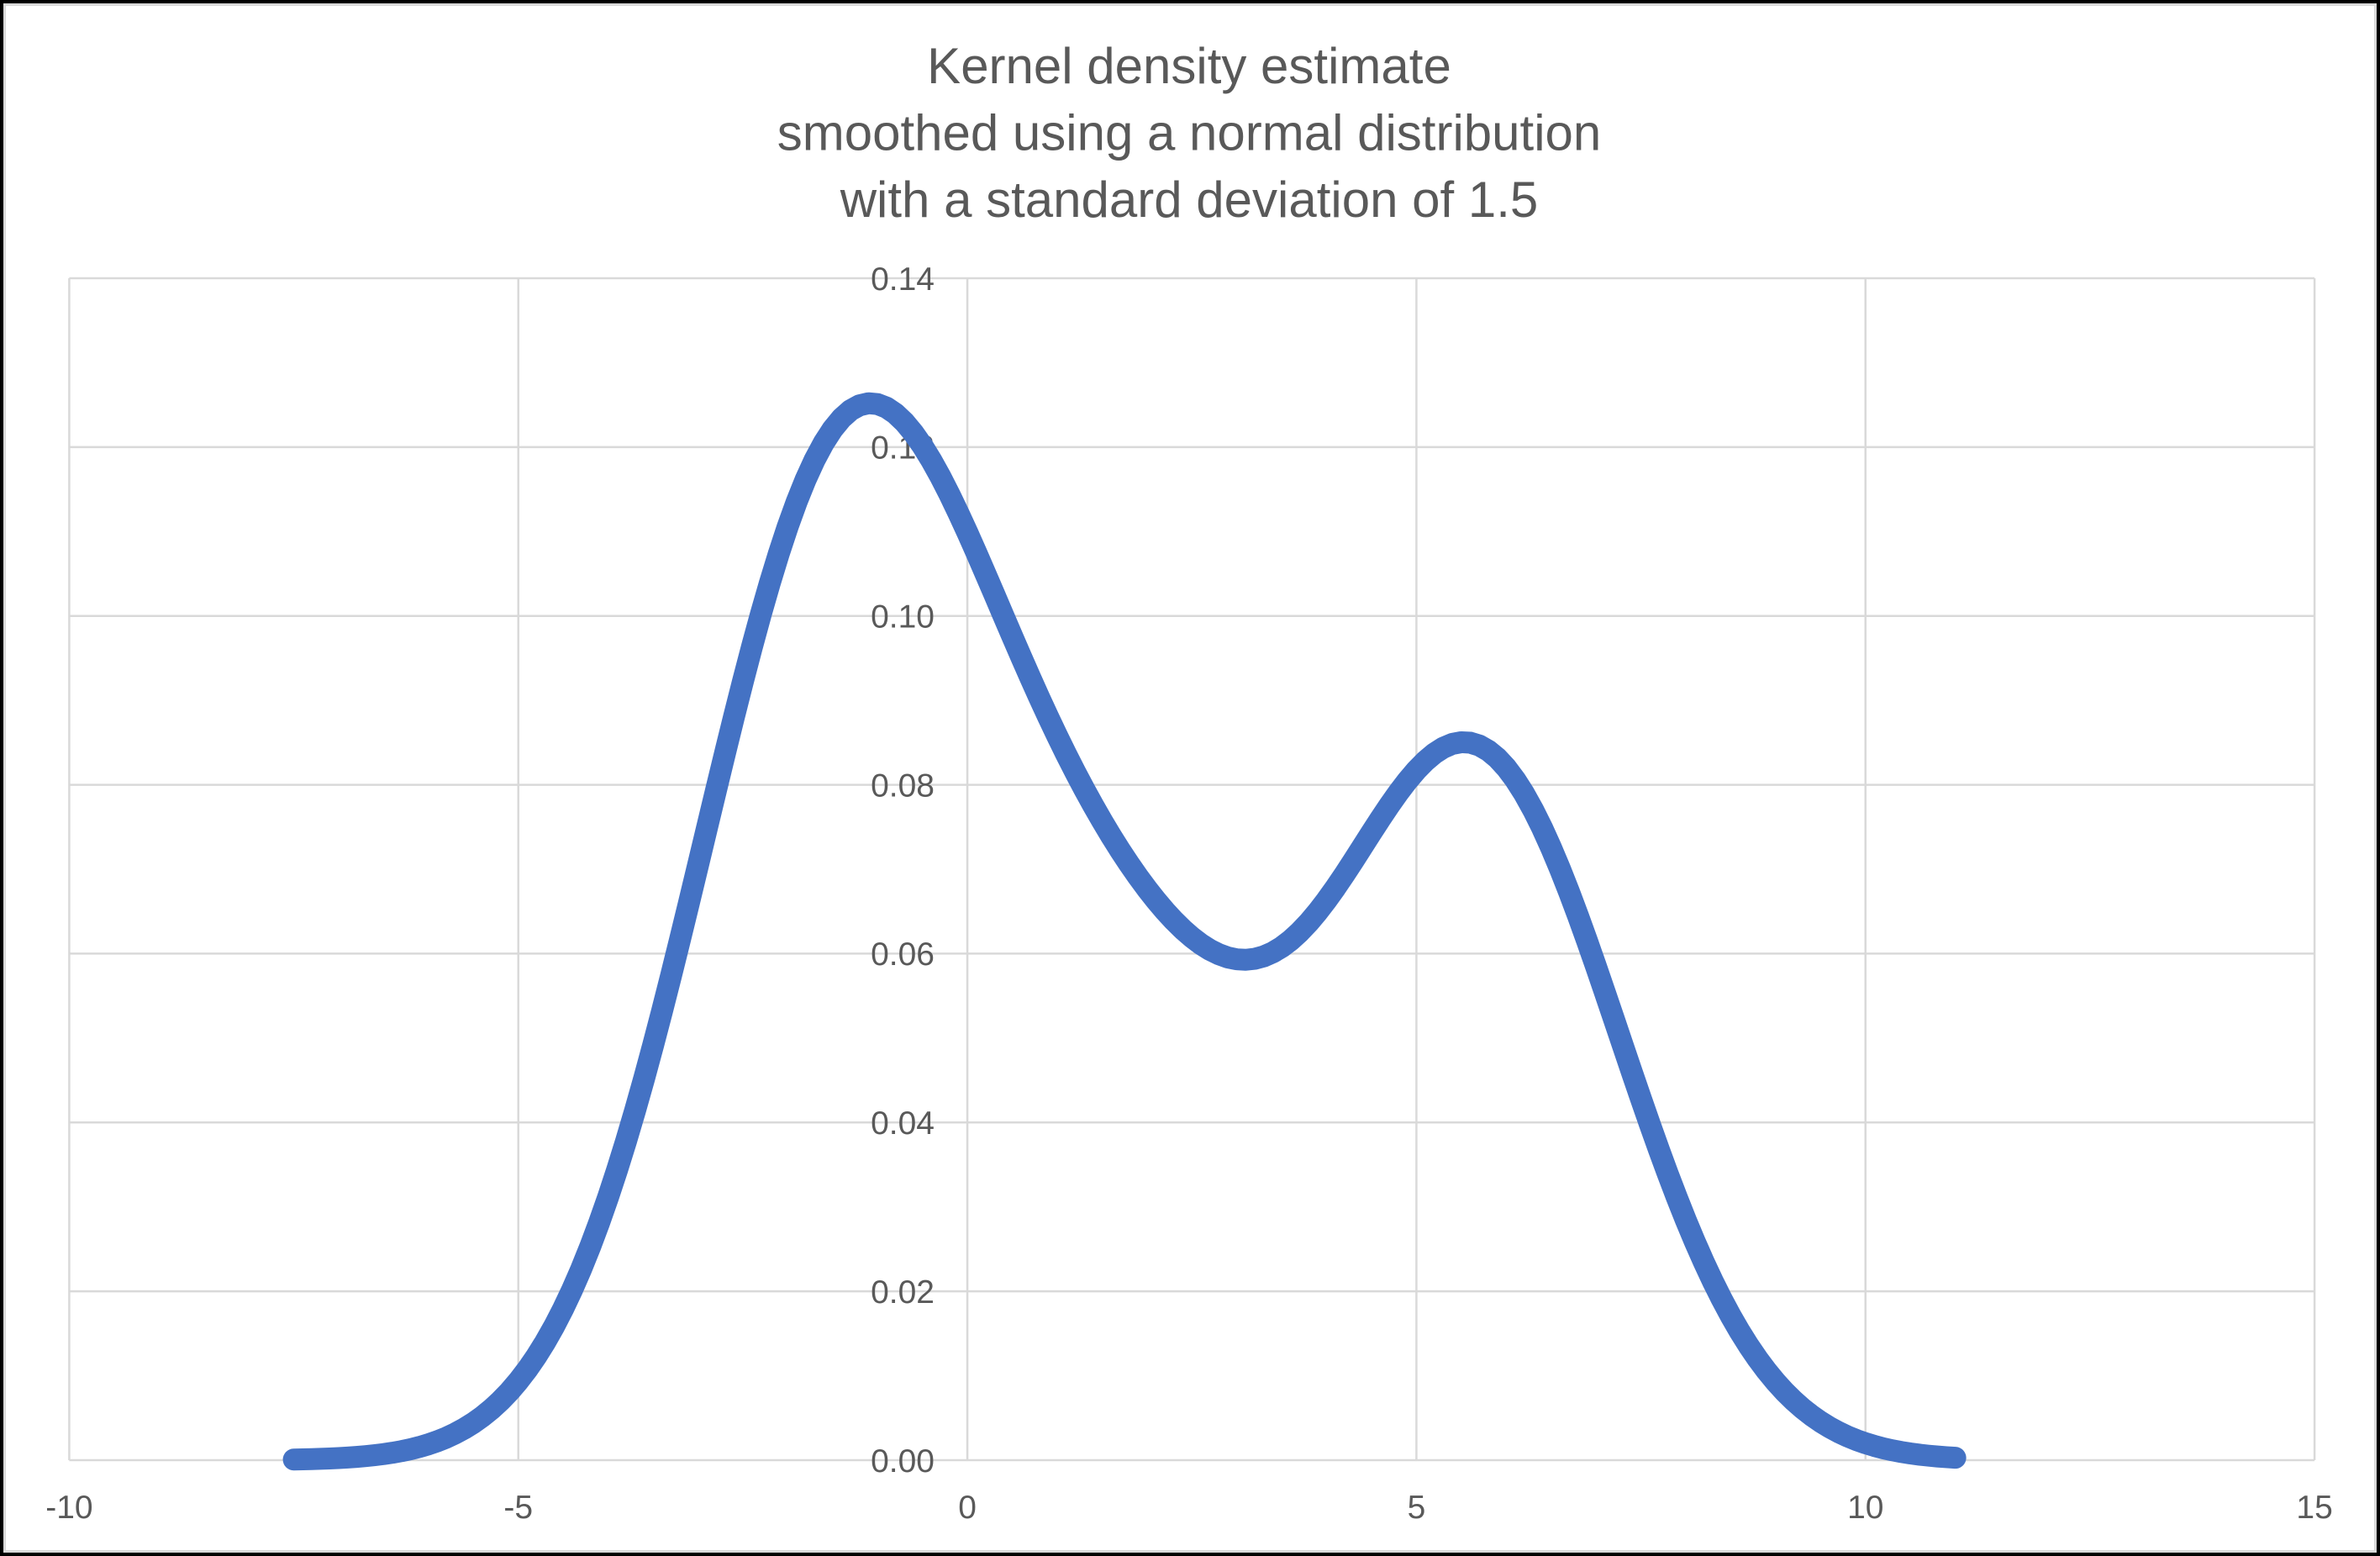 This screenshot has height=1556, width=2380. Describe the element at coordinates (1417, 1508) in the screenshot. I see `x-tick-label: 5` at that location.